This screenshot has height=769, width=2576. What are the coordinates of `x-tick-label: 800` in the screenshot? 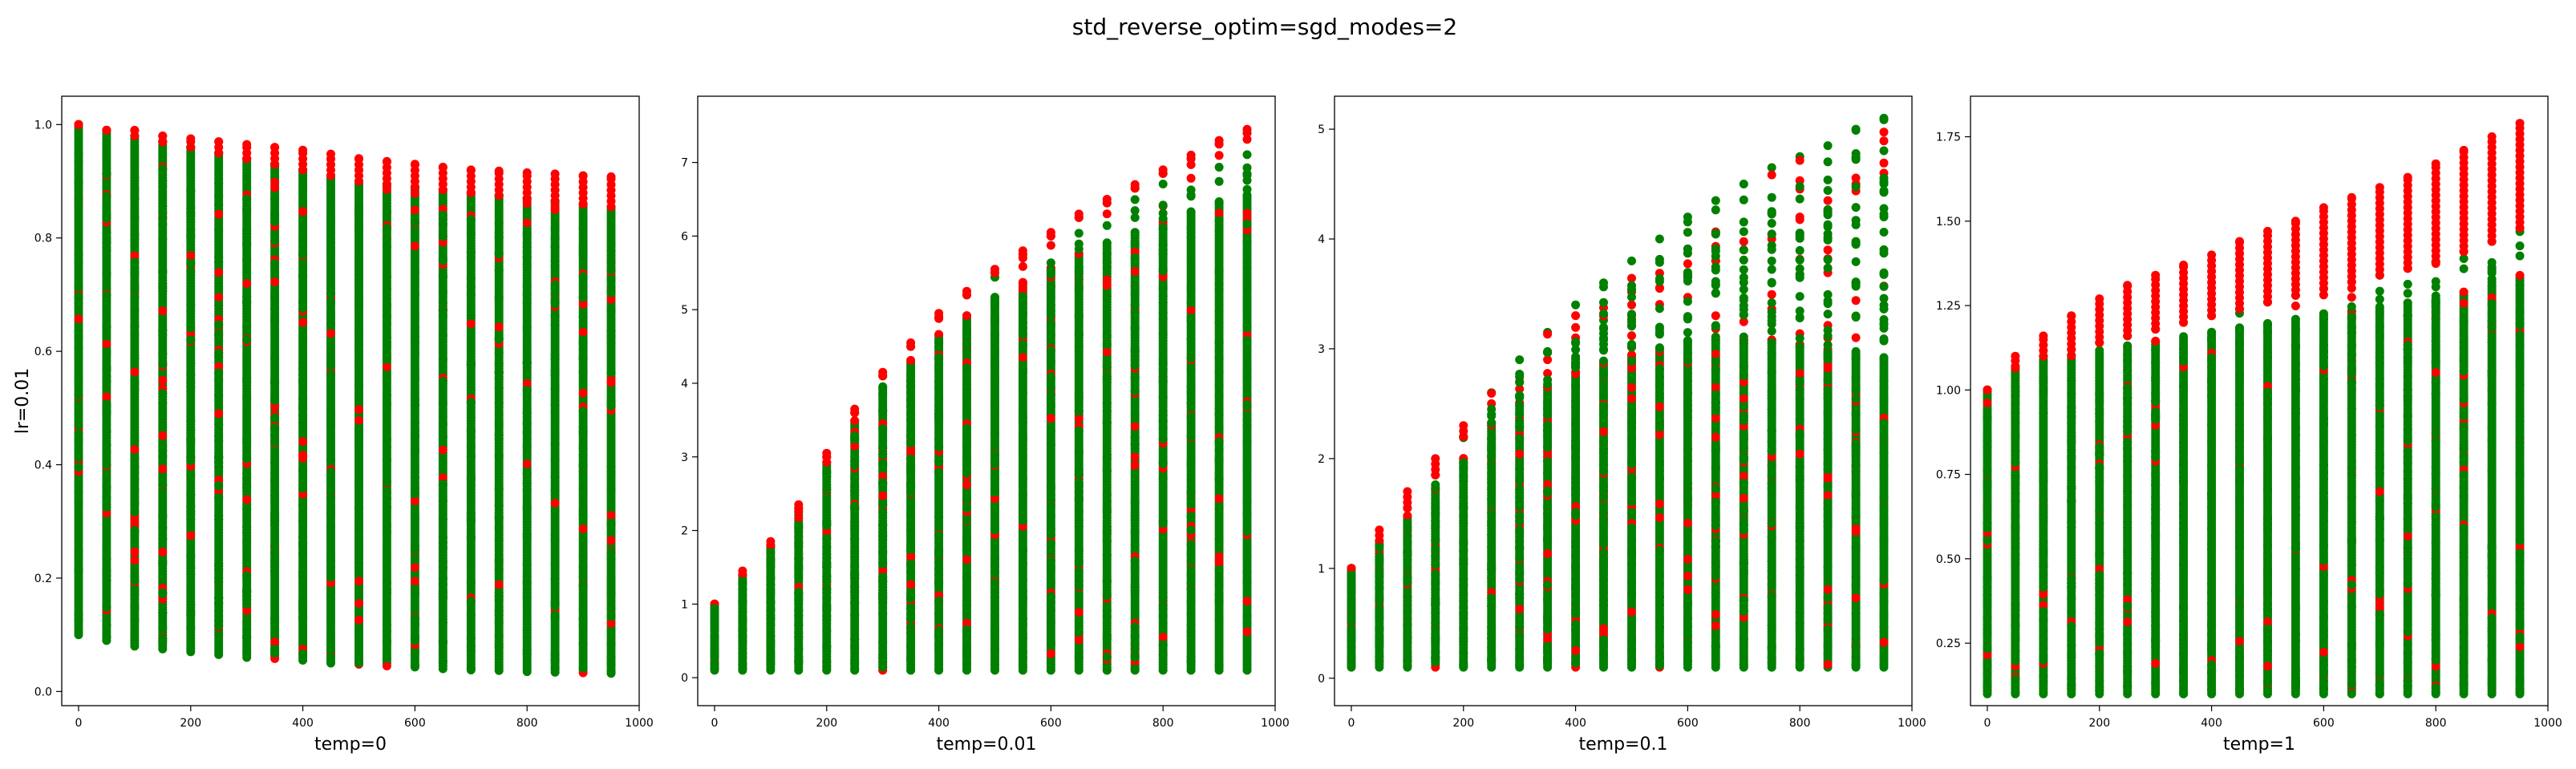 It's located at (527, 723).